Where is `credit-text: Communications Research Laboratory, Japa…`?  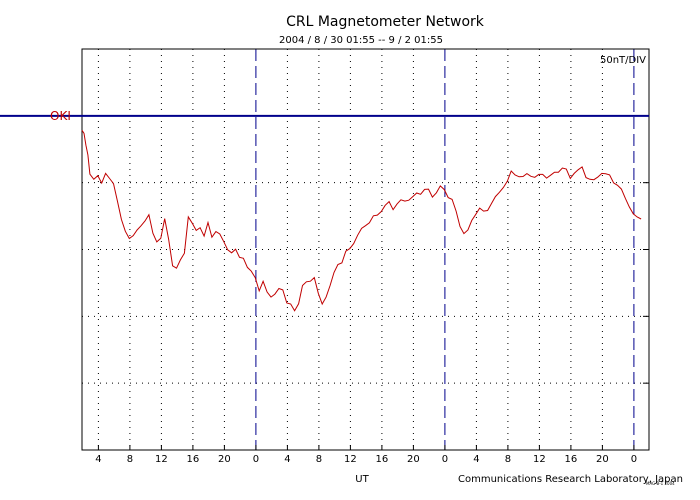
credit-text: Communications Research Laboratory, Japa… is located at coordinates (570, 479).